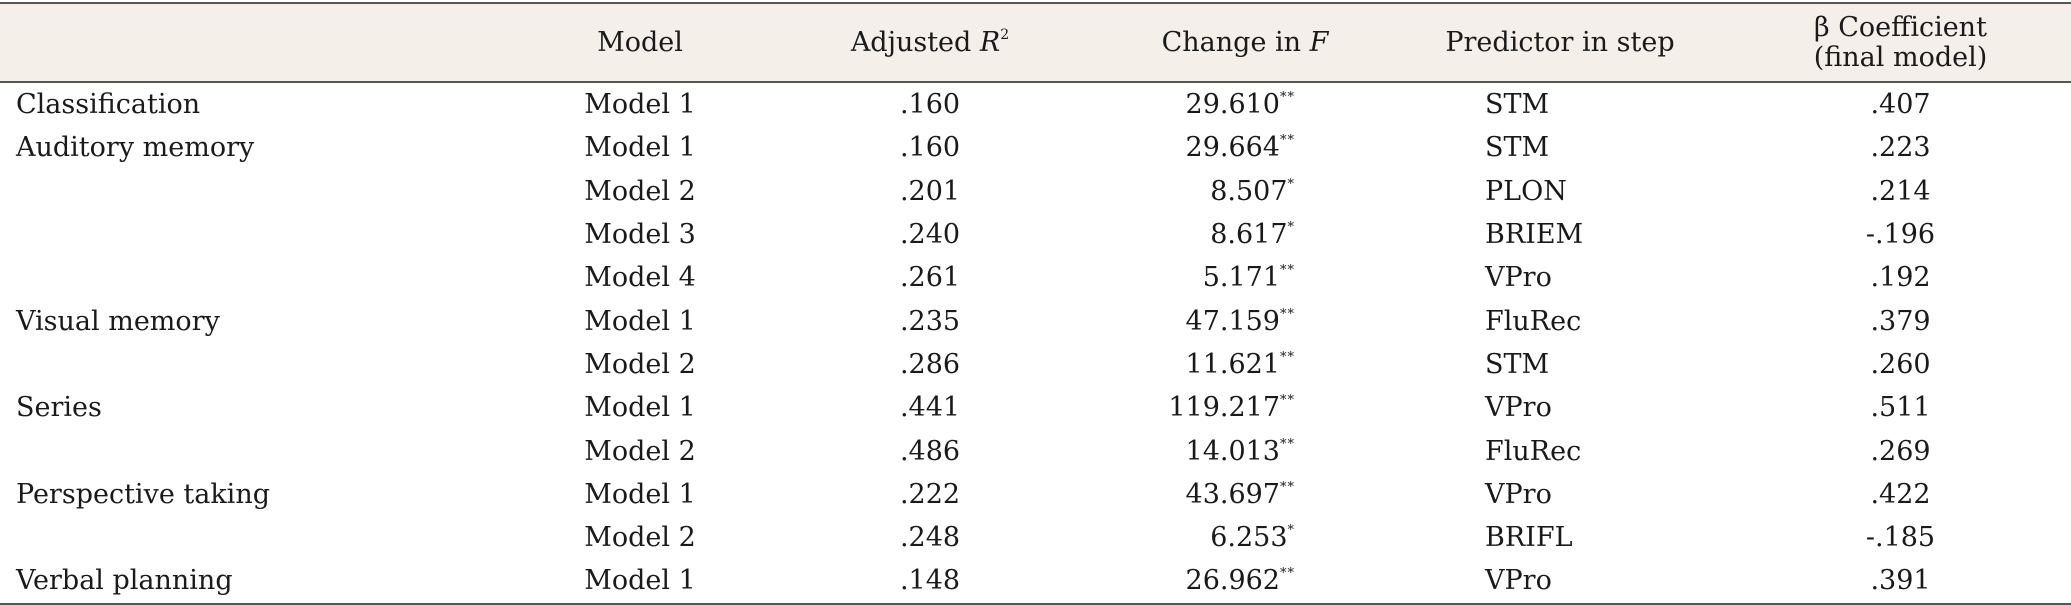 Image resolution: width=2071 pixels, height=605 pixels. I want to click on adjusted-r2-cell: .240, so click(930, 235).